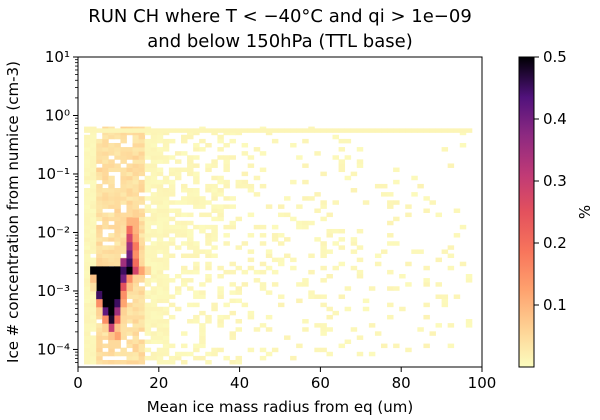  What do you see at coordinates (239, 383) in the screenshot?
I see `x-tick-label: 40` at bounding box center [239, 383].